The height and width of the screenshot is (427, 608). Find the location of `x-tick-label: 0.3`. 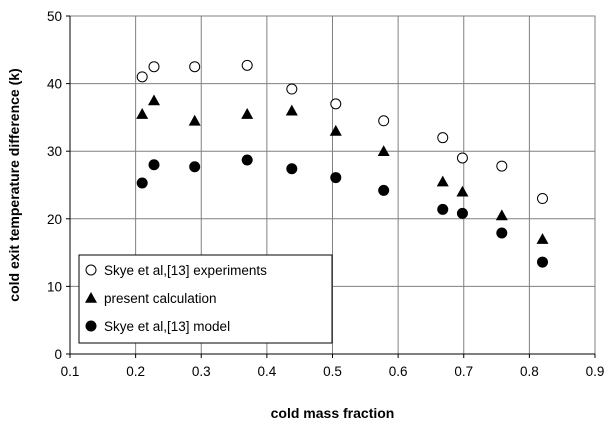

x-tick-label: 0.3 is located at coordinates (201, 371).